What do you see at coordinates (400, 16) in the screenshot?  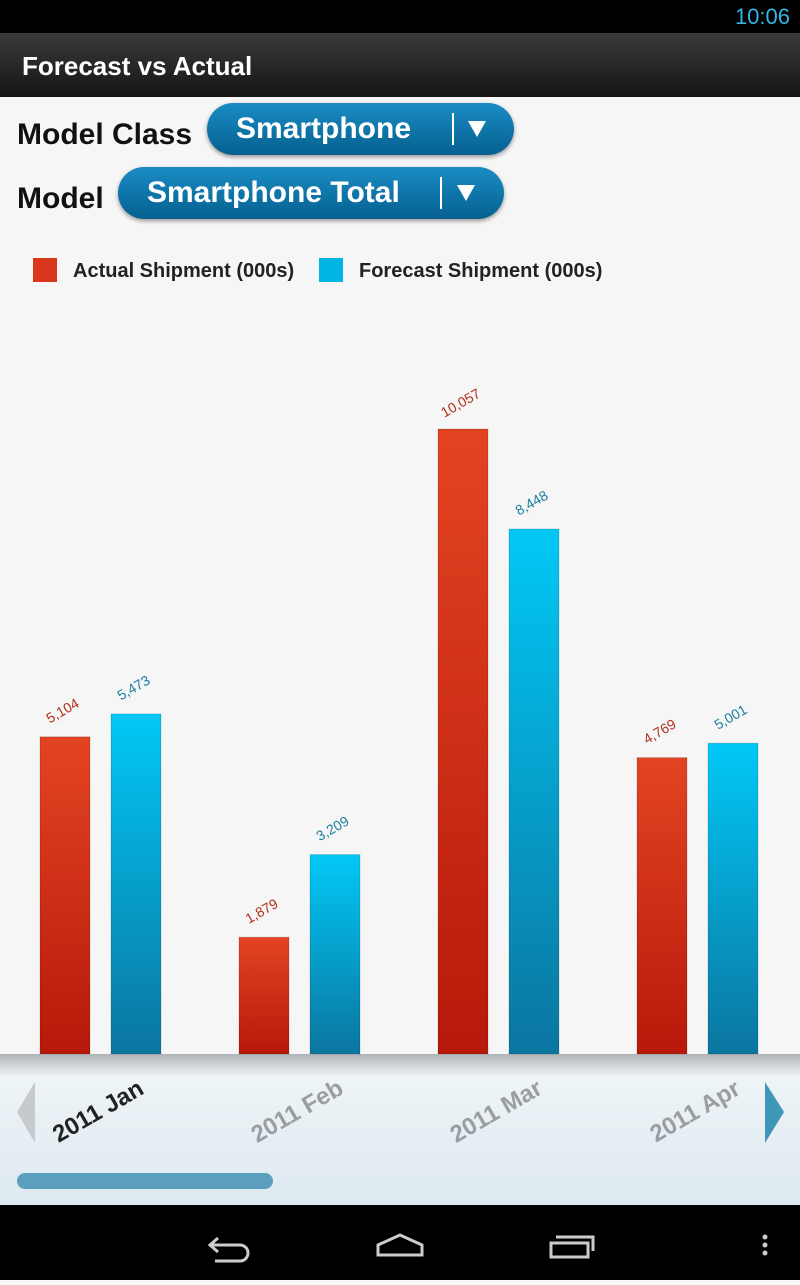 I see `status-bar: 10:06` at bounding box center [400, 16].